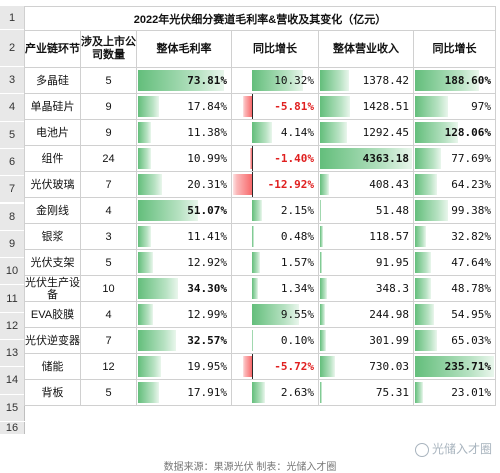 Image resolution: width=500 pixels, height=473 pixels. I want to click on revenue-cell: 1292.45, so click(366, 132).